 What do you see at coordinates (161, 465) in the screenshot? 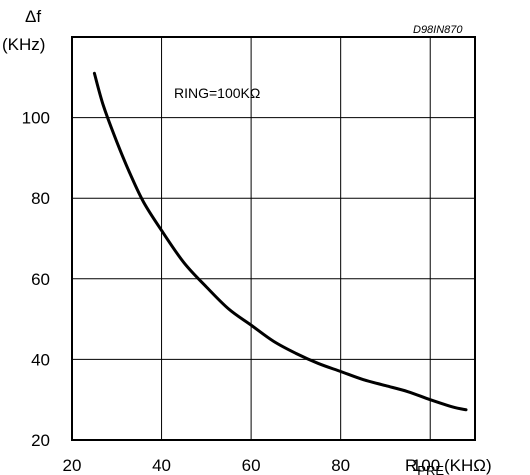
I see `x-tick-label: 40` at bounding box center [161, 465].